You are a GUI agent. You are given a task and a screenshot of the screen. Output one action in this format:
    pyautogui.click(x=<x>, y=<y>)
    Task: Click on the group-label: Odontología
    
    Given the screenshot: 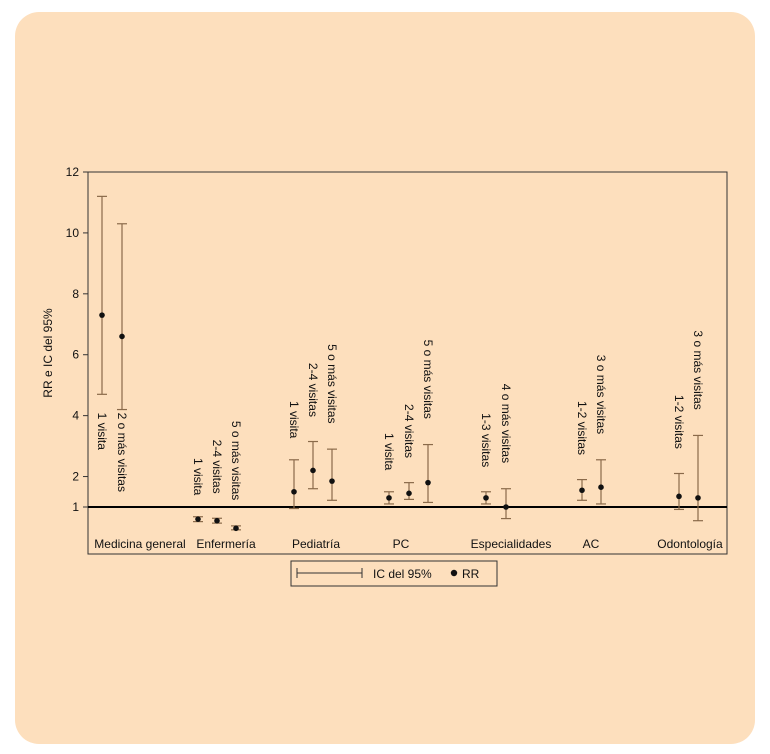 What is the action you would take?
    pyautogui.click(x=690, y=544)
    